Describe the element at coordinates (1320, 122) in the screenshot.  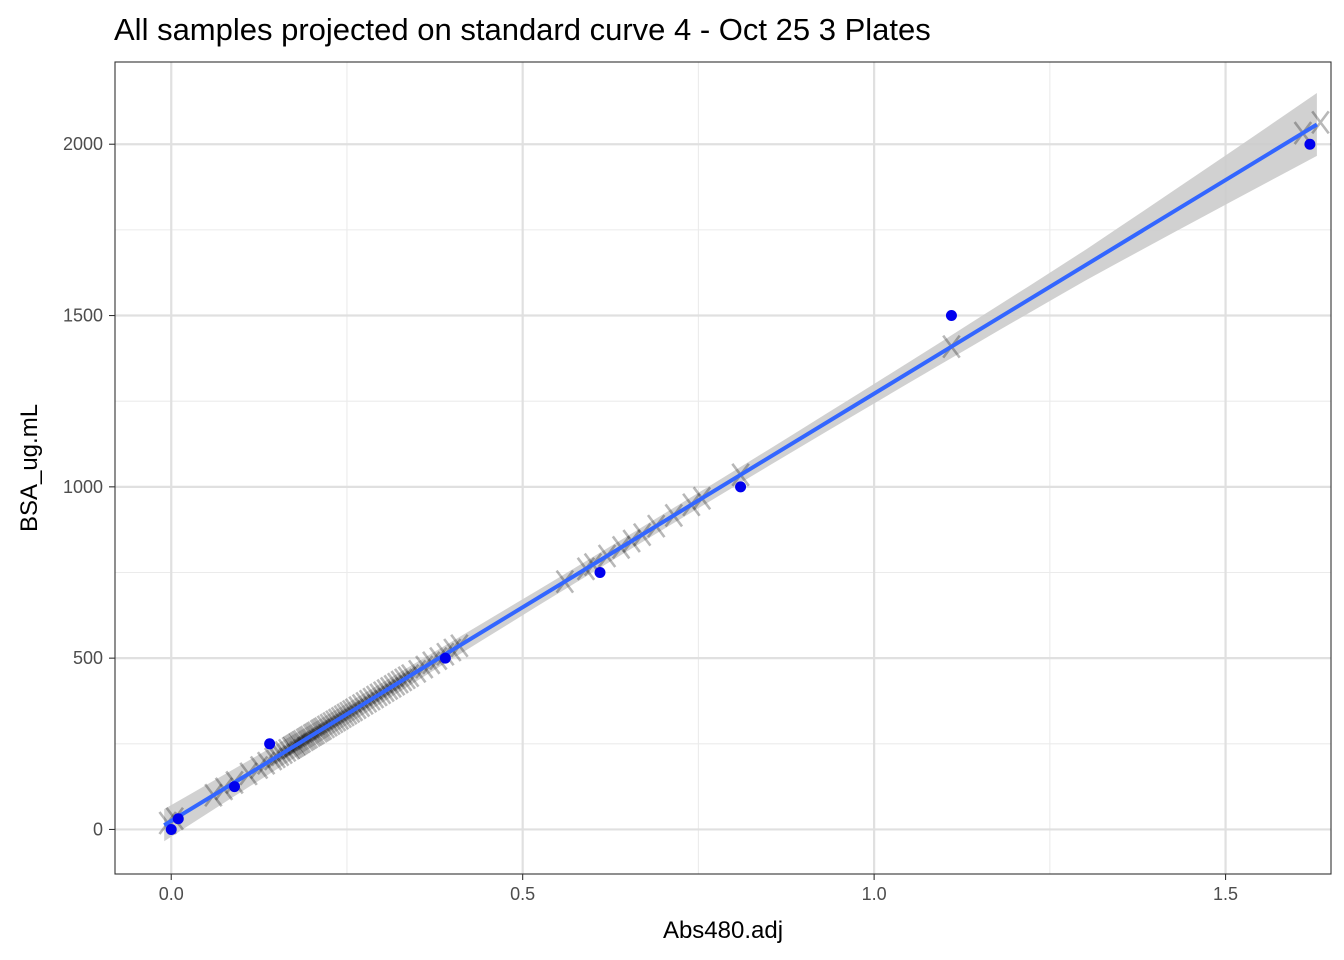
I see `sample-point` at that location.